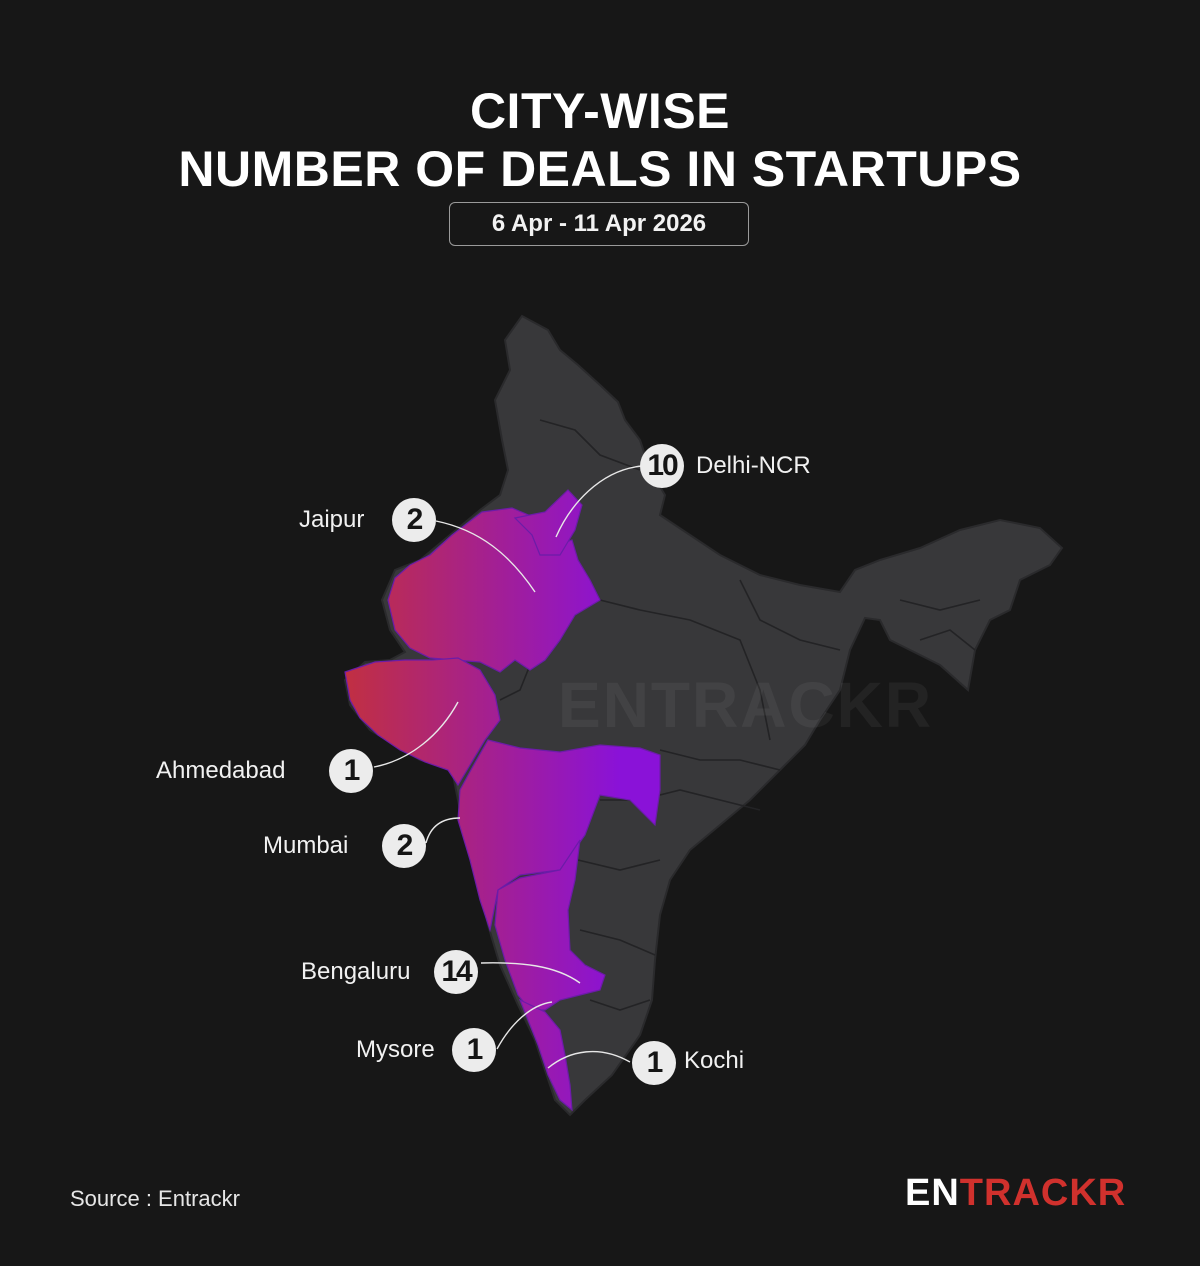  Describe the element at coordinates (524, 1025) in the screenshot. I see `leader-line-mysore` at that location.